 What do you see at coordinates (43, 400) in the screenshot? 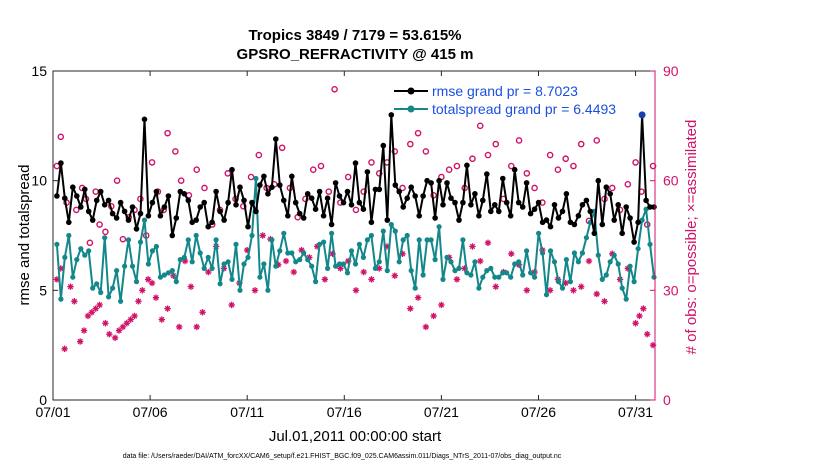
I see `y-tick-label-left: 0` at bounding box center [43, 400].